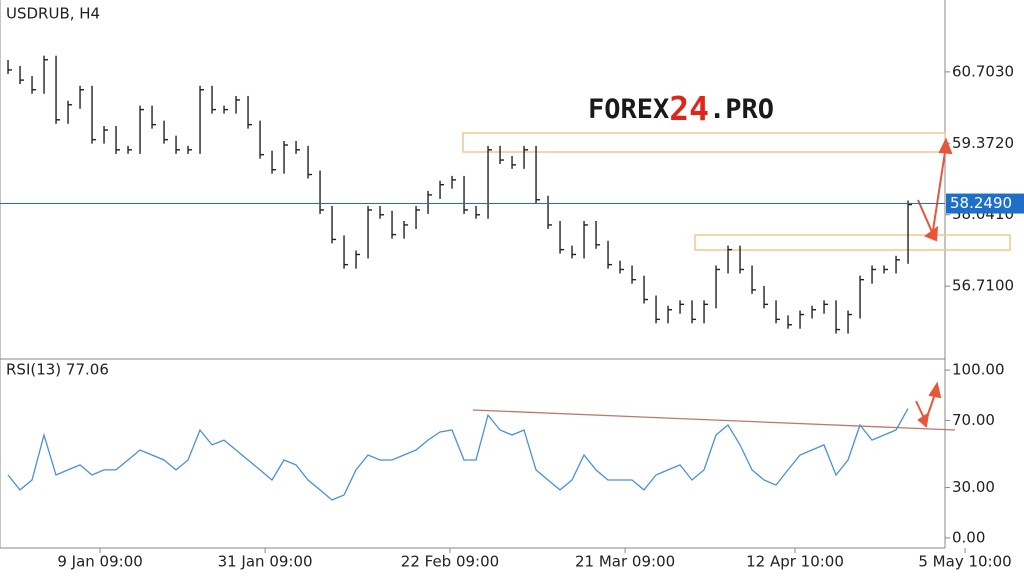  I want to click on rsi-title: RSI(13) 77.06, so click(57, 370).